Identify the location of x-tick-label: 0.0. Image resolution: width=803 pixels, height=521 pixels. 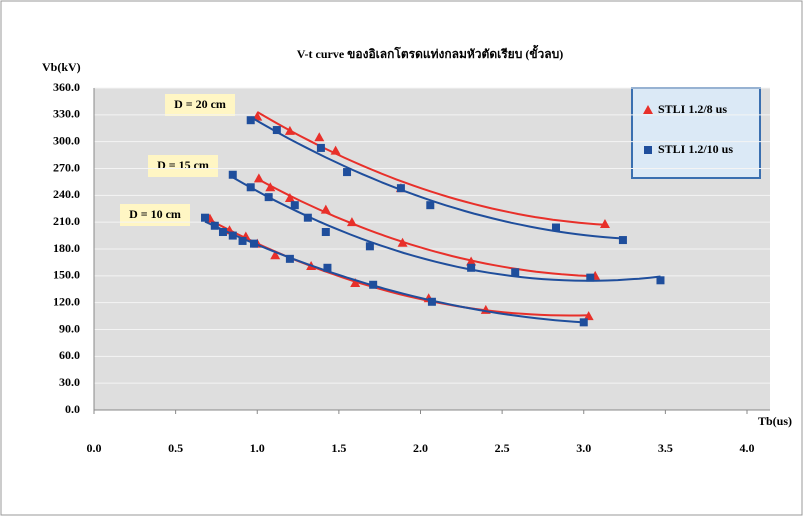
(94, 448).